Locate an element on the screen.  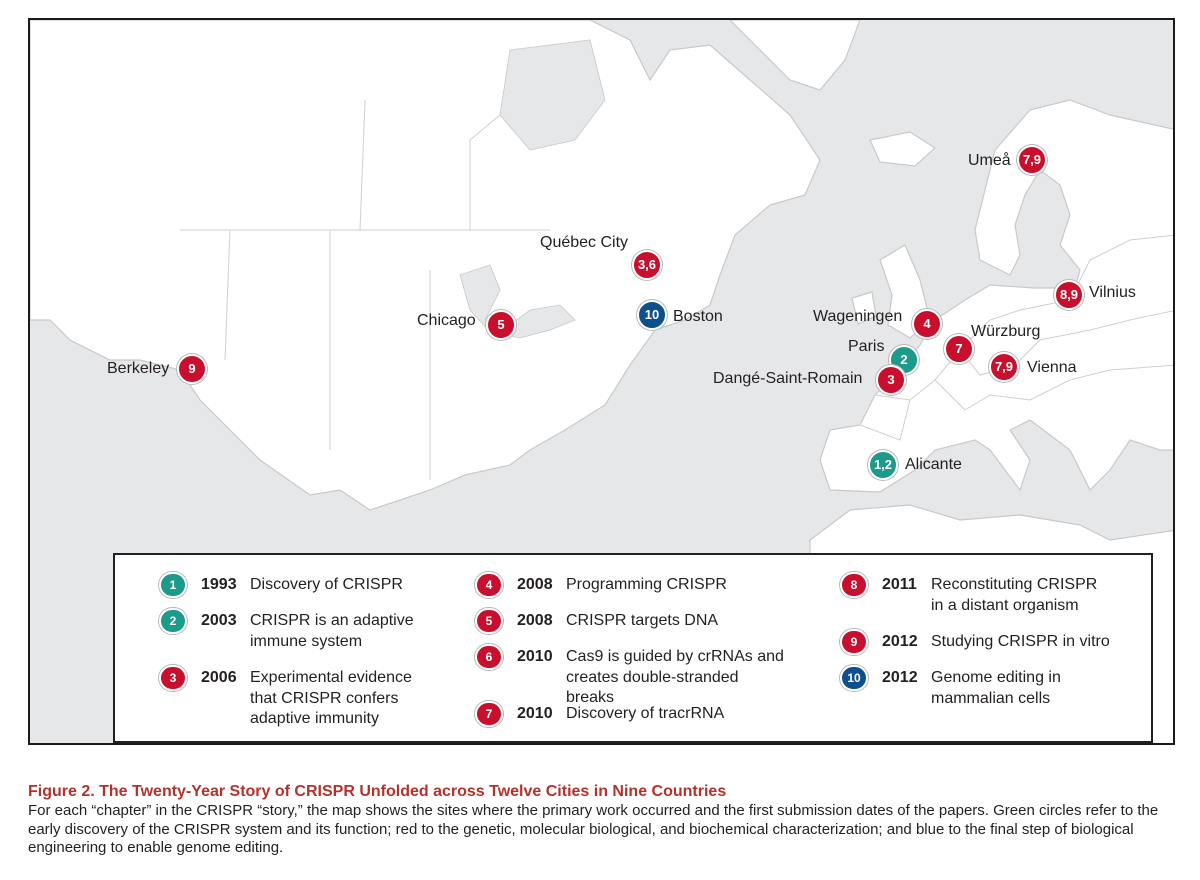
legend-marker: 1 is located at coordinates (173, 585).